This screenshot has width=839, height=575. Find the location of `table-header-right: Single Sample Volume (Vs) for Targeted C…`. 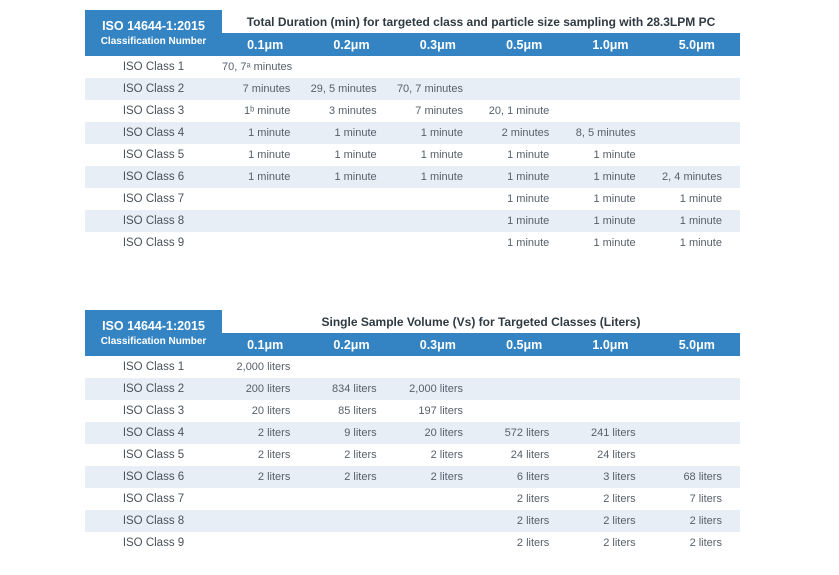

table-header-right: Single Sample Volume (Vs) for Targeted C… is located at coordinates (481, 333).